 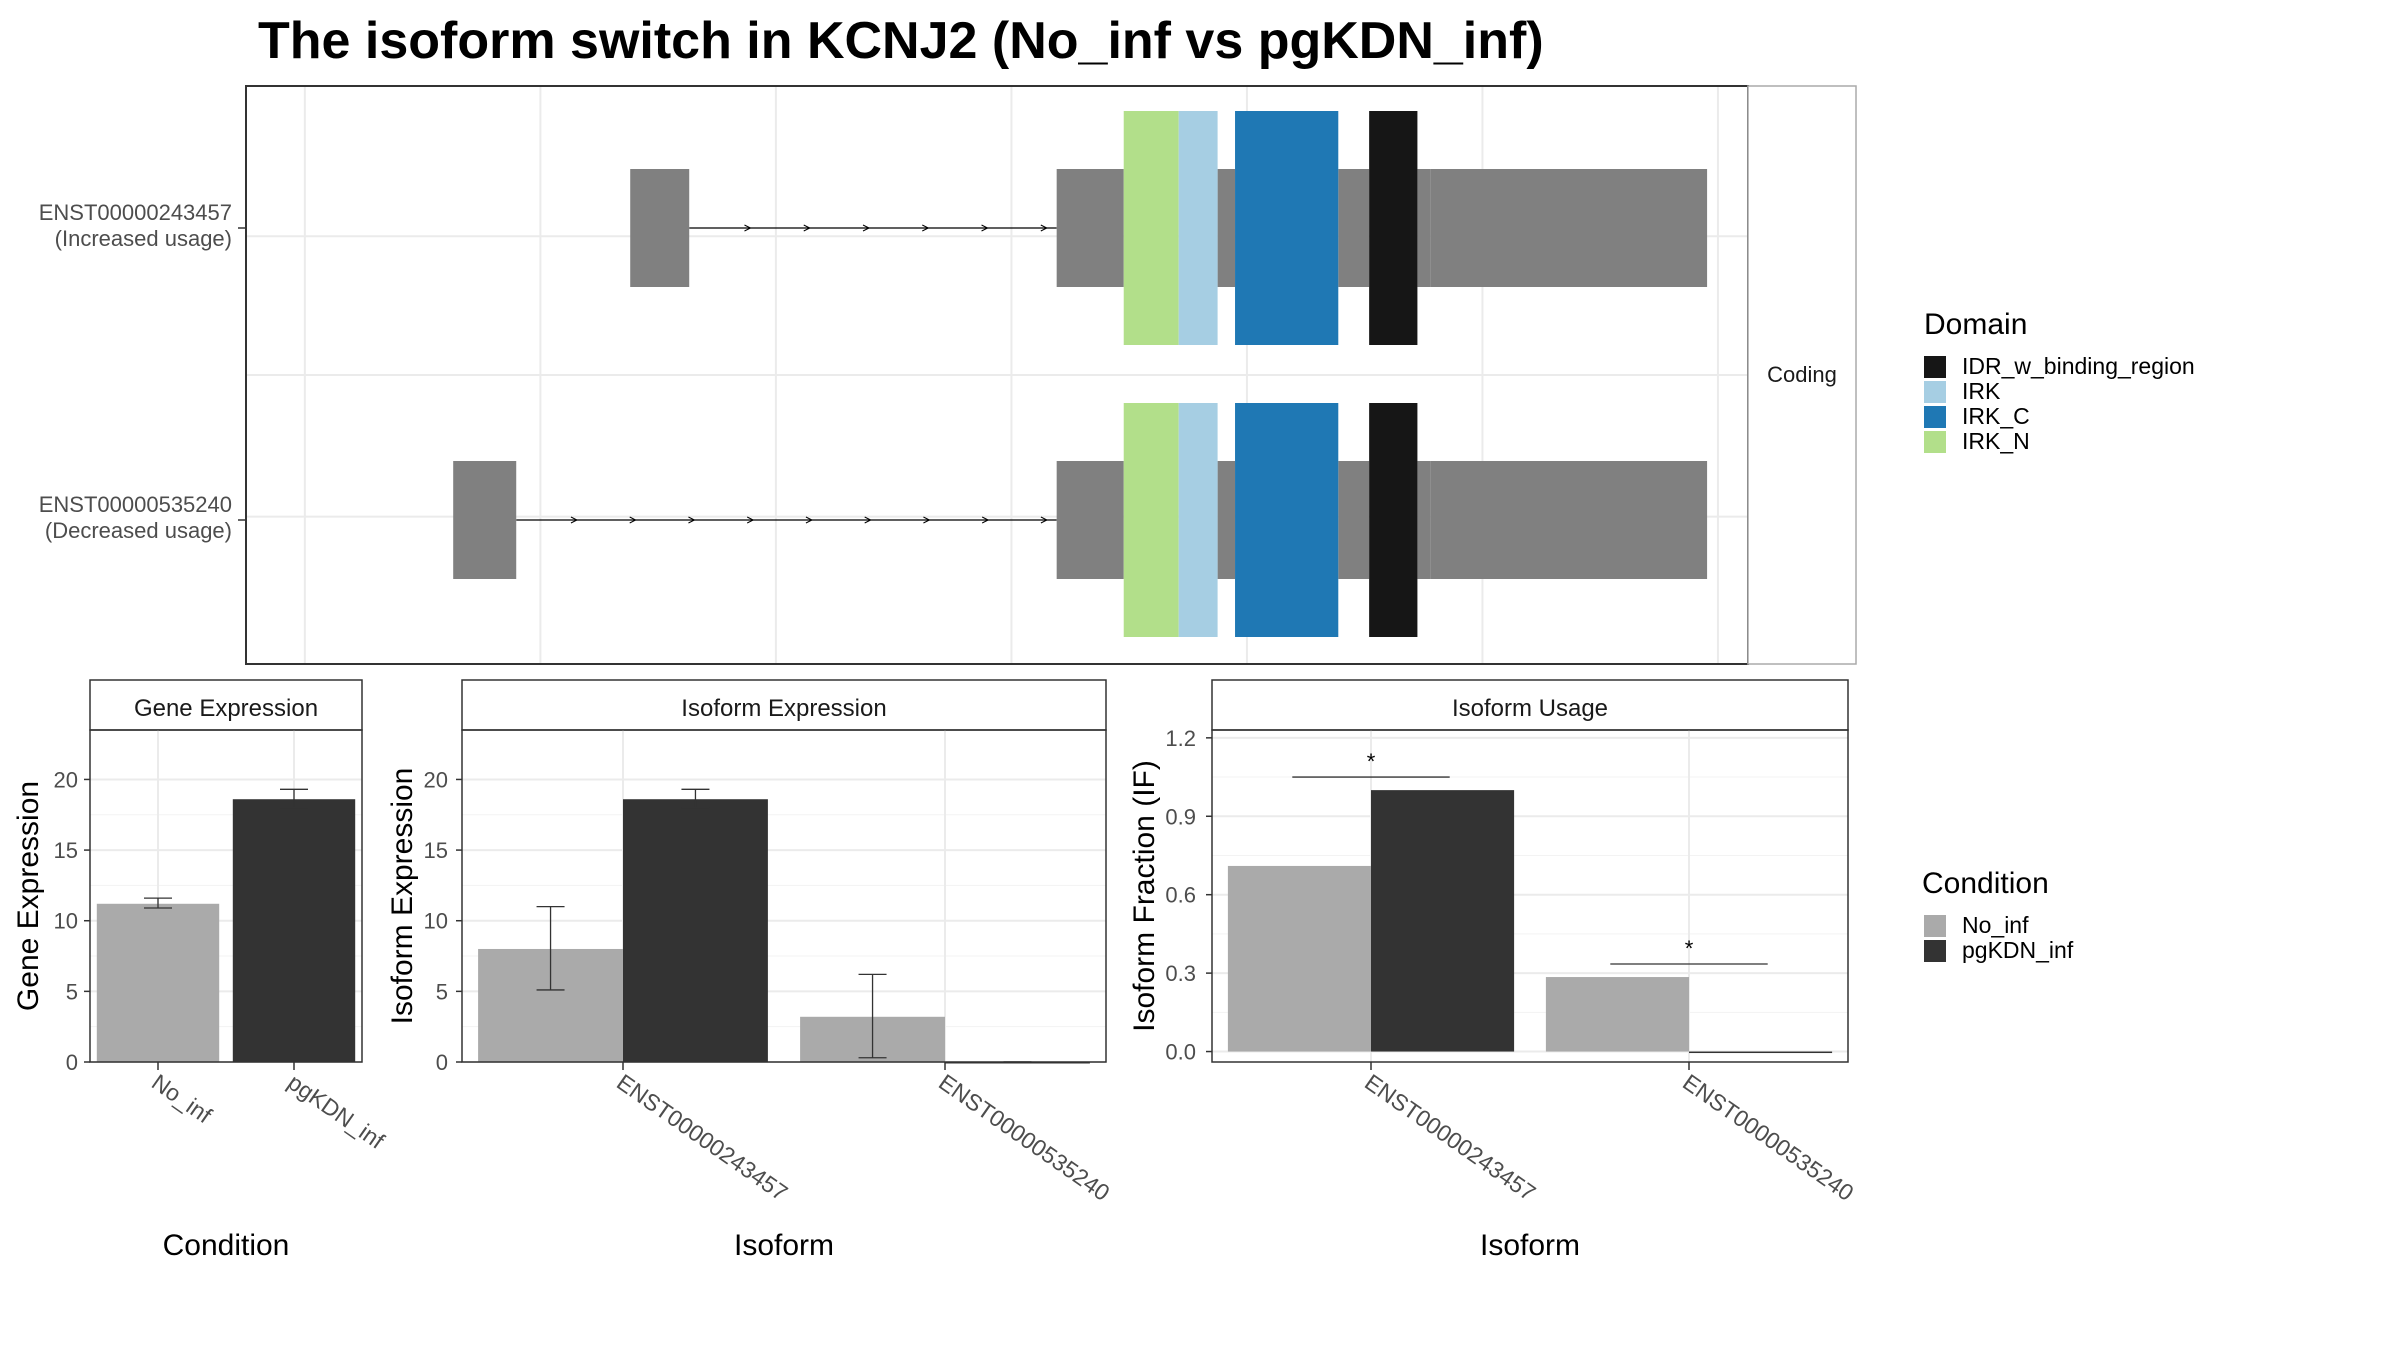 What do you see at coordinates (135, 212) in the screenshot?
I see `transcript-id-label: ENST00000243457` at bounding box center [135, 212].